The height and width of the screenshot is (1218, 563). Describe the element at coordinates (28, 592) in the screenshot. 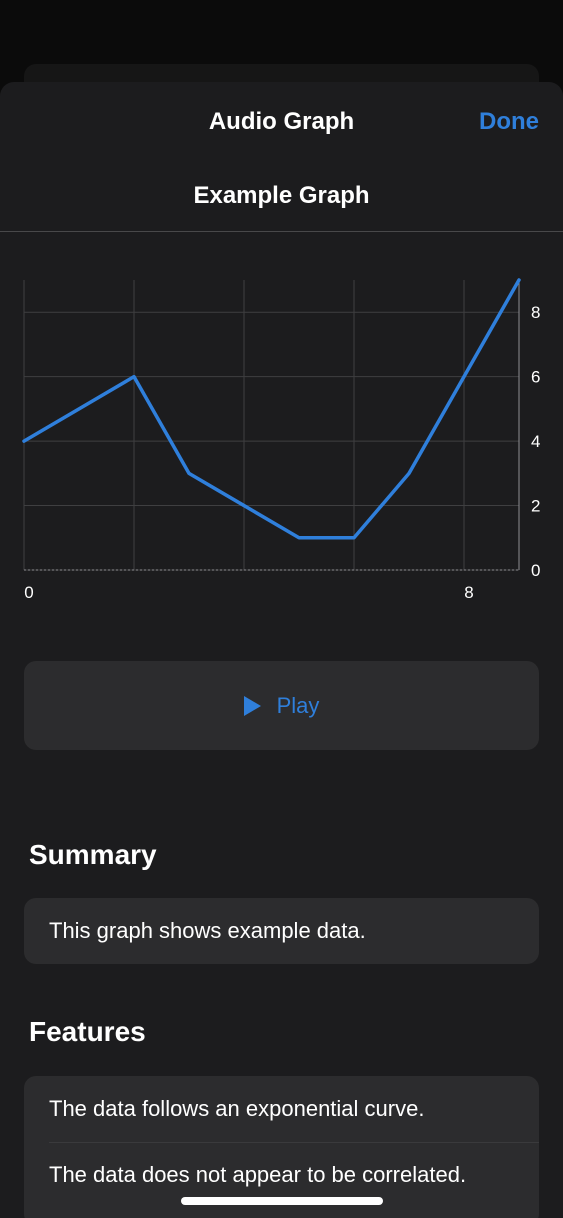

I see `x-tick-label: 0` at that location.